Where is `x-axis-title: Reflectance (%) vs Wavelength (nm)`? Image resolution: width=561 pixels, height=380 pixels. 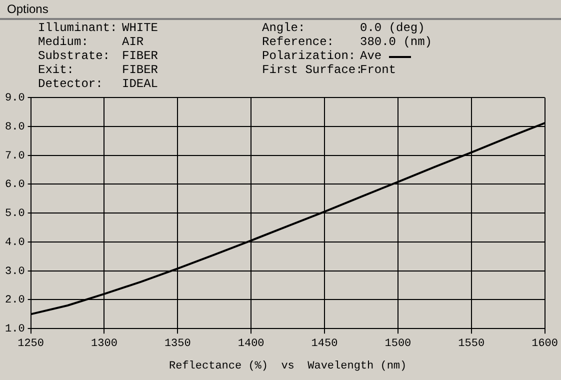 x-axis-title: Reflectance (%) vs Wavelength (nm) is located at coordinates (287, 366).